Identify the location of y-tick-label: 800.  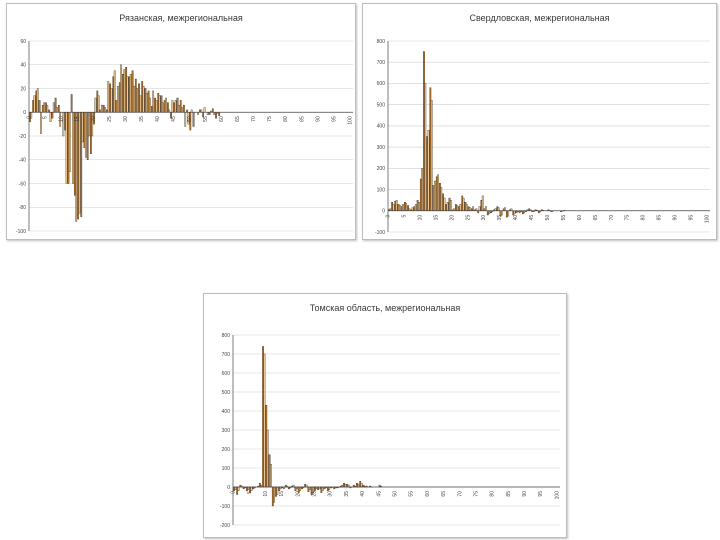
(381, 42).